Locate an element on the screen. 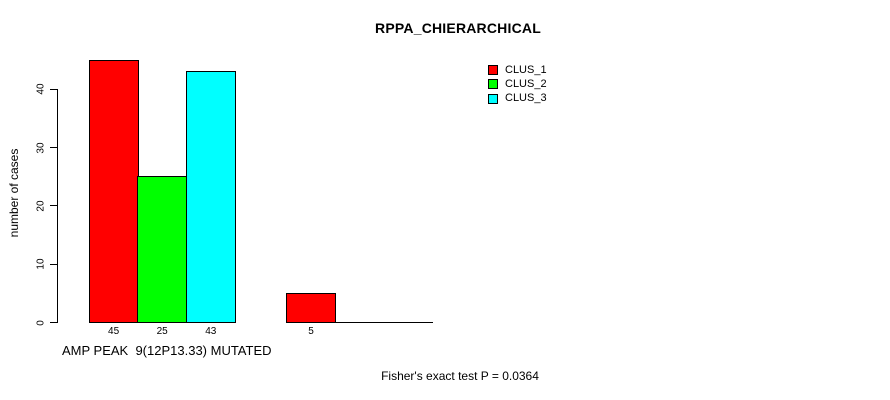 The height and width of the screenshot is (400, 890). bar-value-label: 45 is located at coordinates (114, 331).